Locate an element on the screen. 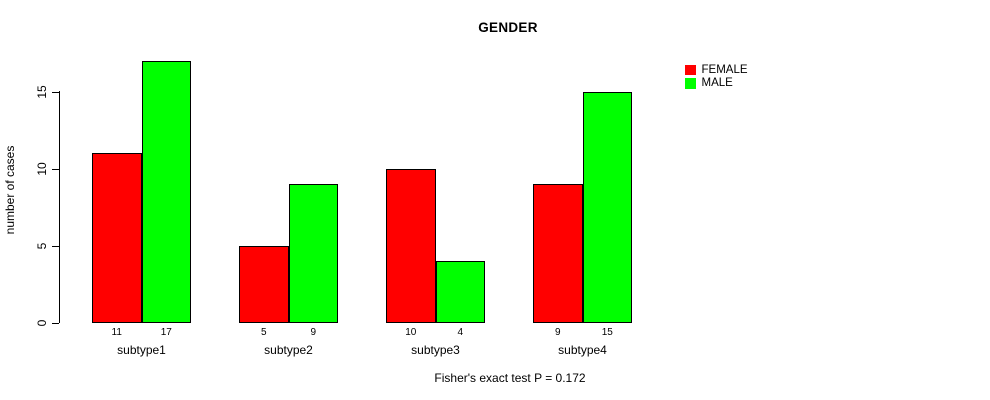 The width and height of the screenshot is (990, 400). y-tick-label: 10 is located at coordinates (42, 169).